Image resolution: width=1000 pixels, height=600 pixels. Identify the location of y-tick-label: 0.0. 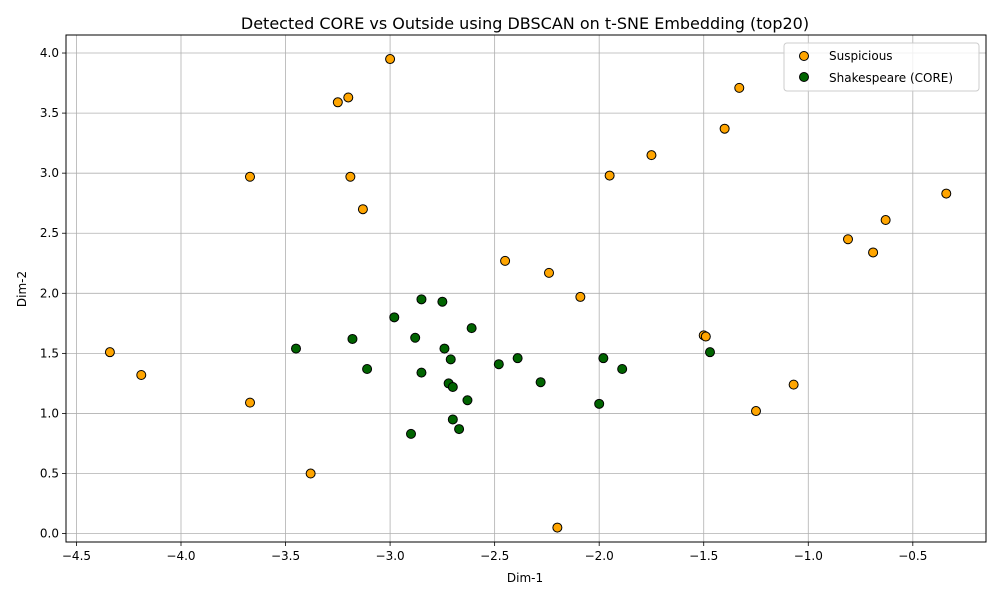
(49, 534).